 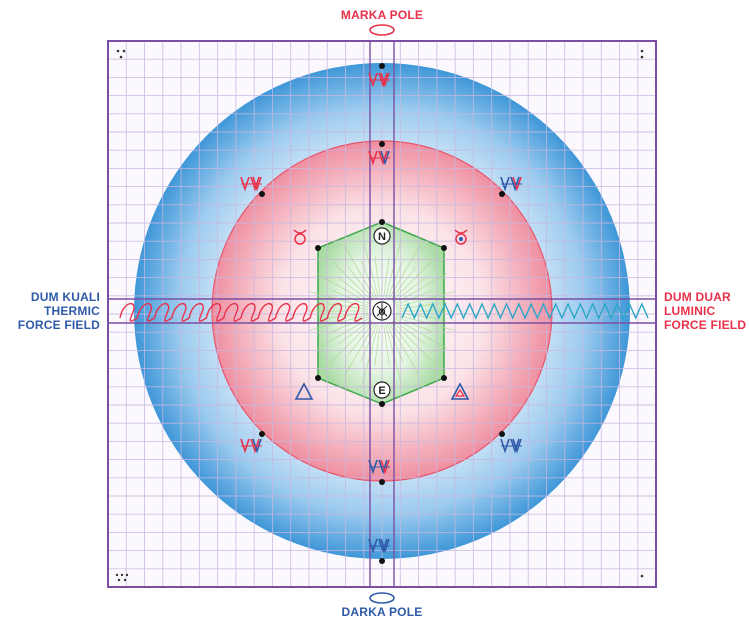 What do you see at coordinates (705, 311) in the screenshot?
I see `luminic-field-label: DUM DUAR LUMINIC FORCE FIELD` at bounding box center [705, 311].